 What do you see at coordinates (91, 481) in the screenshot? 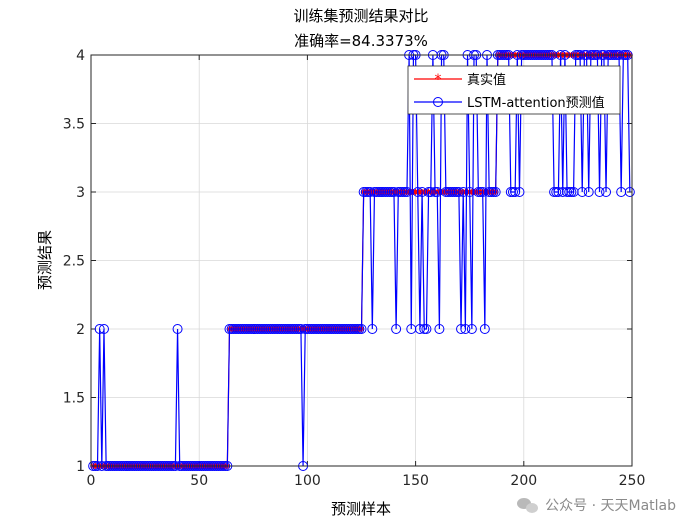
I see `x-tick-label: 0` at bounding box center [91, 481].